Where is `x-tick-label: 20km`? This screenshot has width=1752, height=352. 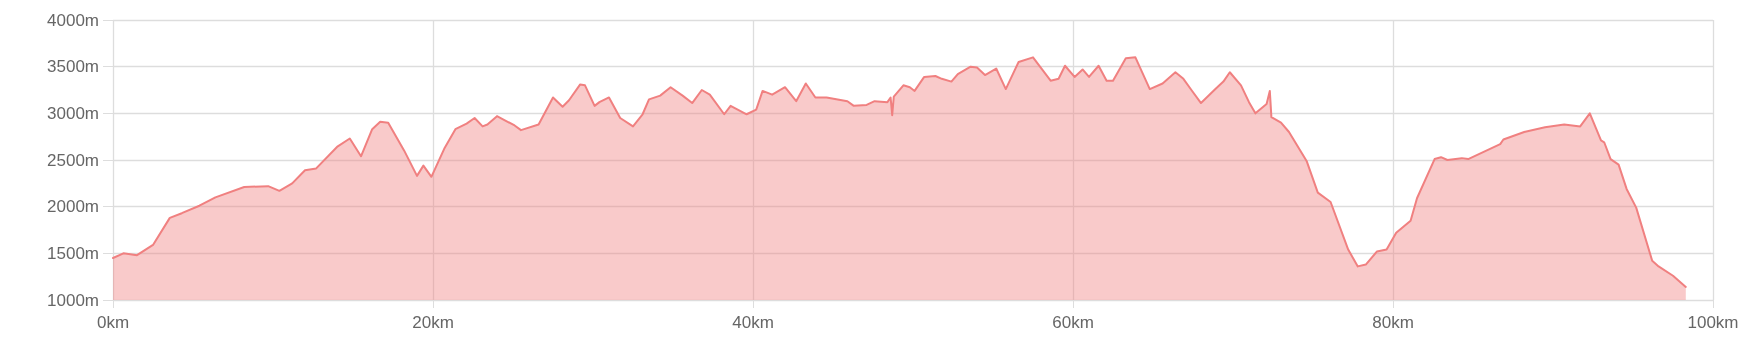
x-tick-label: 20km is located at coordinates (433, 322).